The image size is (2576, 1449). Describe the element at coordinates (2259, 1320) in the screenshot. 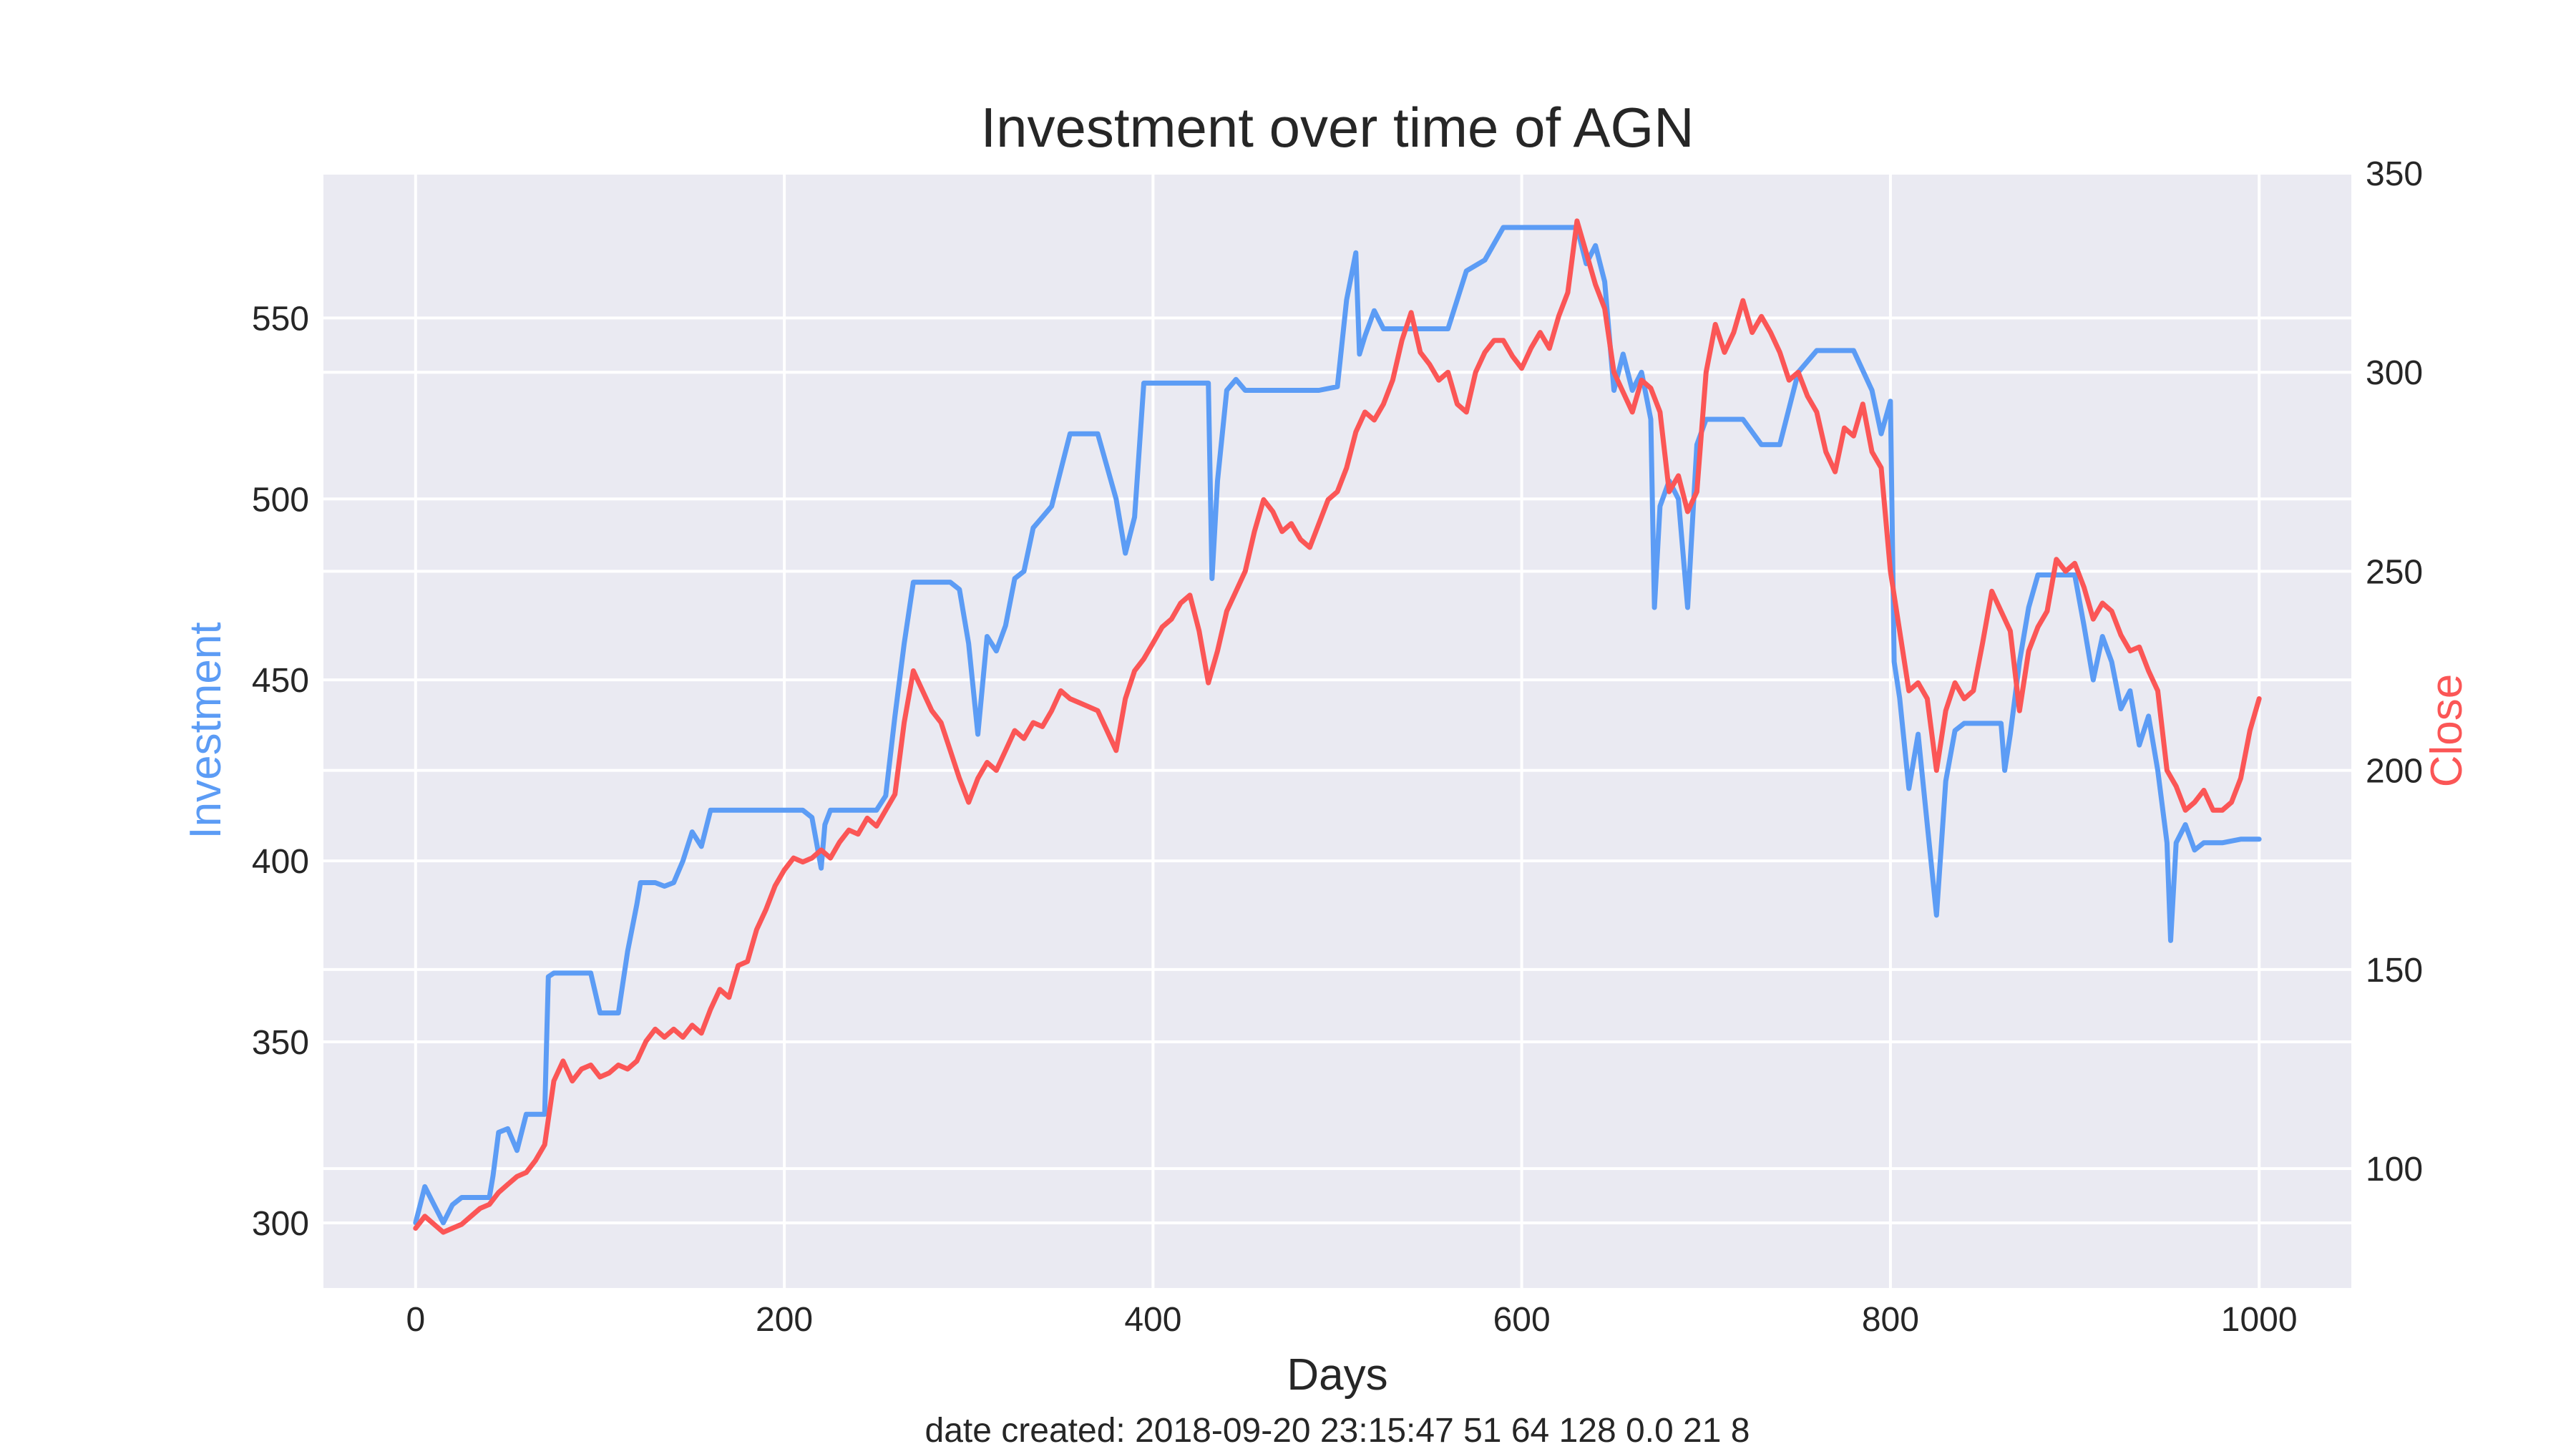

I see `x-tick-label: 1000` at that location.